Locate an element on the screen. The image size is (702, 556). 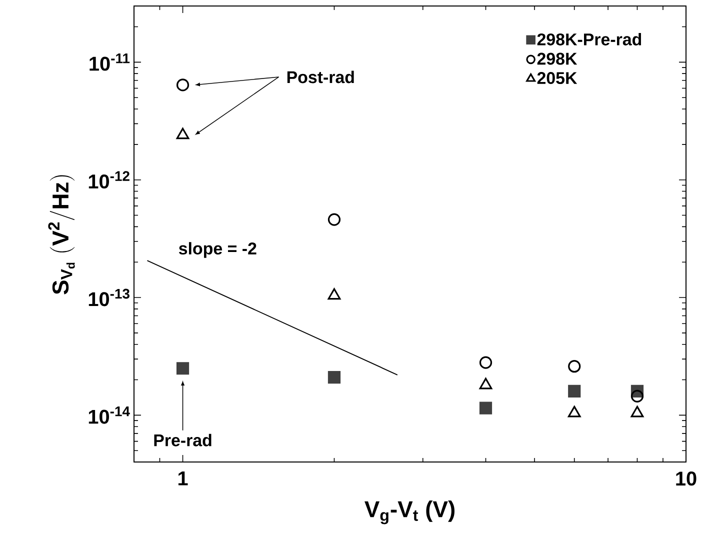
y-tick-label: 10$^{-14}$ is located at coordinates (109, 415).